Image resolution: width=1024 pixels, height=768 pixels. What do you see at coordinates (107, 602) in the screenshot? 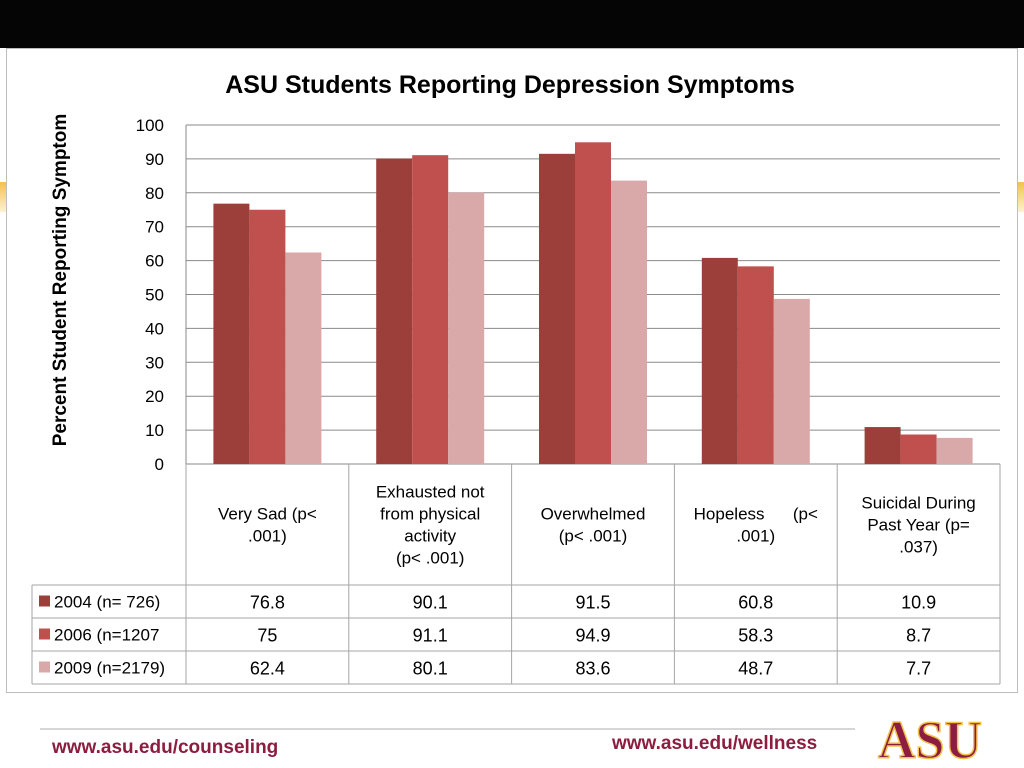
I see `series-name: 2004 (n= 726)` at bounding box center [107, 602].